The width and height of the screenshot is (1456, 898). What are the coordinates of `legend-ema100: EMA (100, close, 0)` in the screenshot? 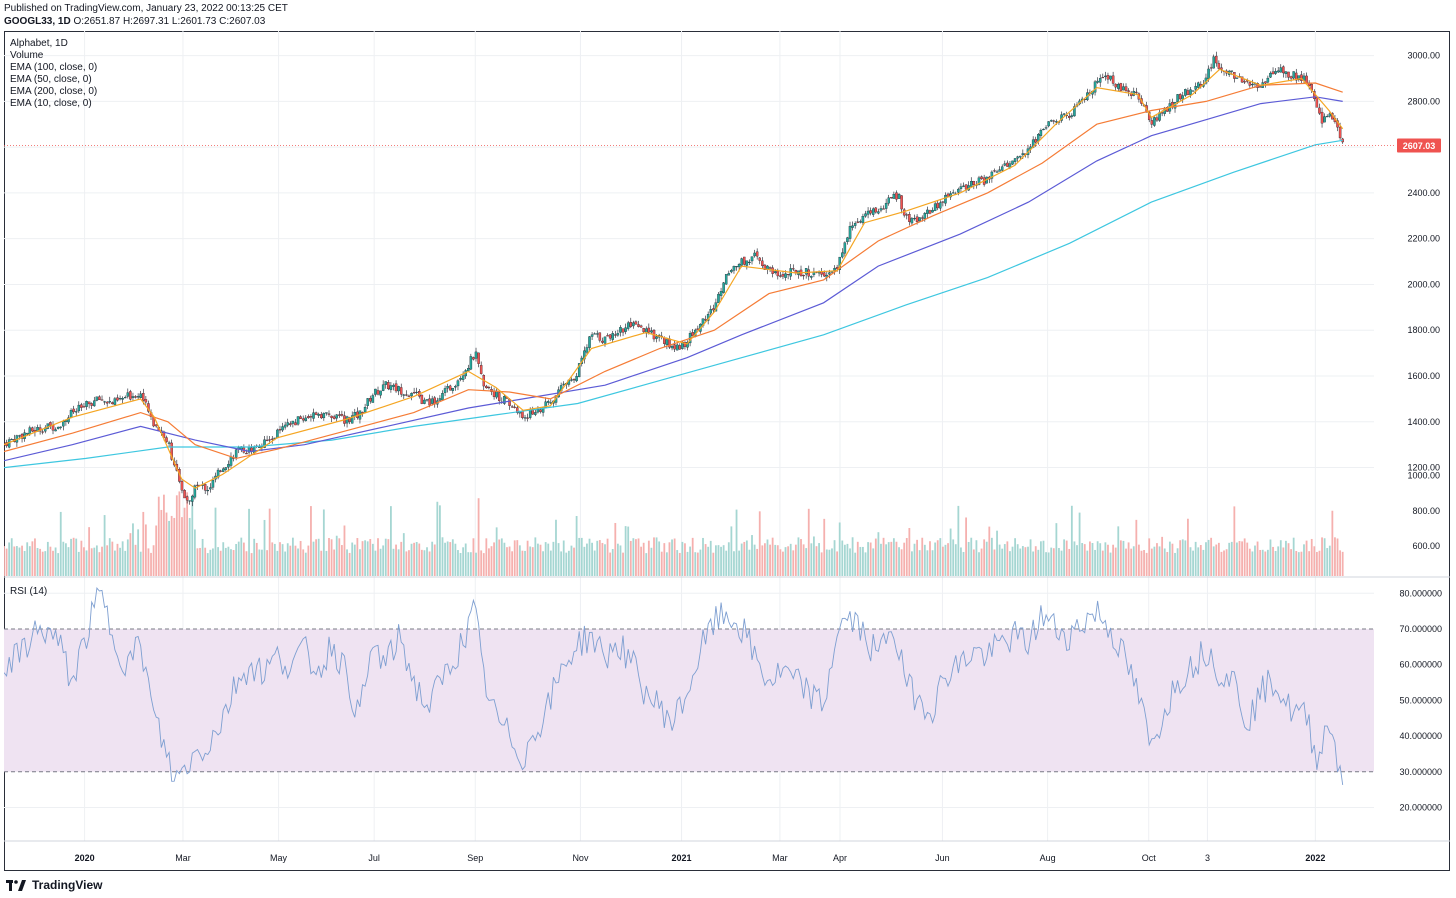 It's located at (54, 67).